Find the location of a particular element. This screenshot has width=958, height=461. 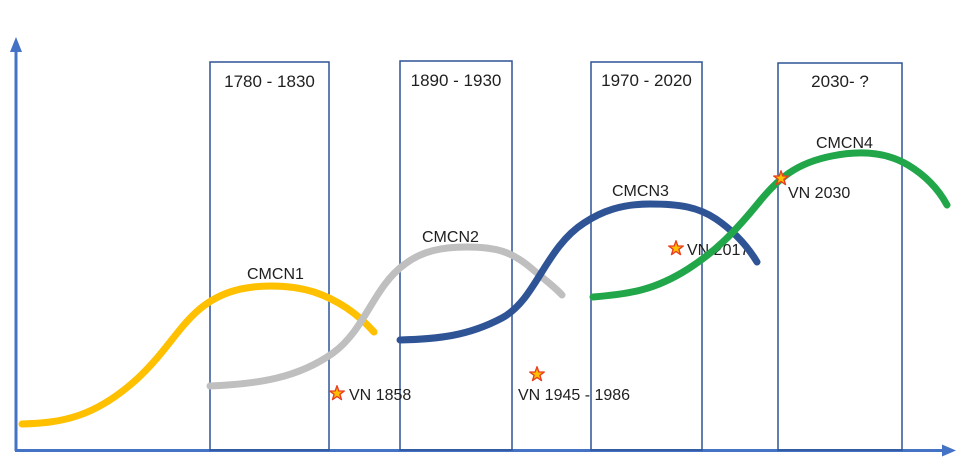

curve-cmcn2 is located at coordinates (386, 316).